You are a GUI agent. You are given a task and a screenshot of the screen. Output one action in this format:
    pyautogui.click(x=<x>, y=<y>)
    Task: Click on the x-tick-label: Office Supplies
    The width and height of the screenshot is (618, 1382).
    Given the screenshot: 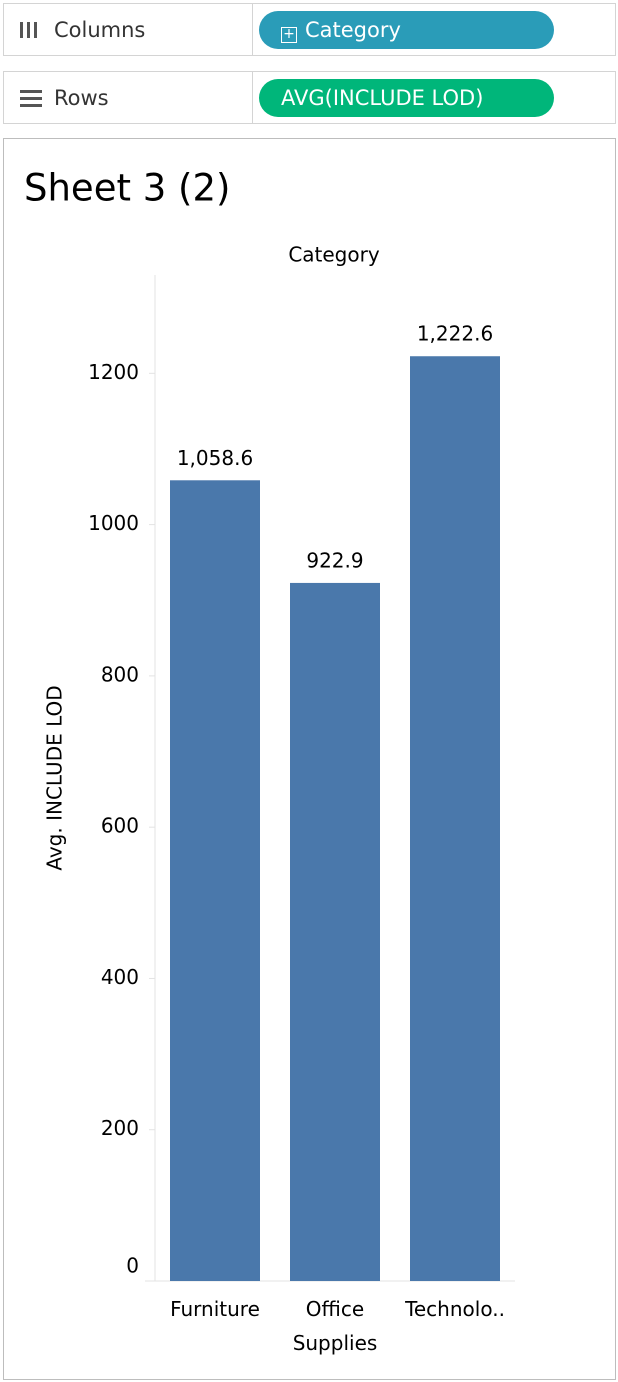 What is the action you would take?
    pyautogui.click(x=335, y=1326)
    